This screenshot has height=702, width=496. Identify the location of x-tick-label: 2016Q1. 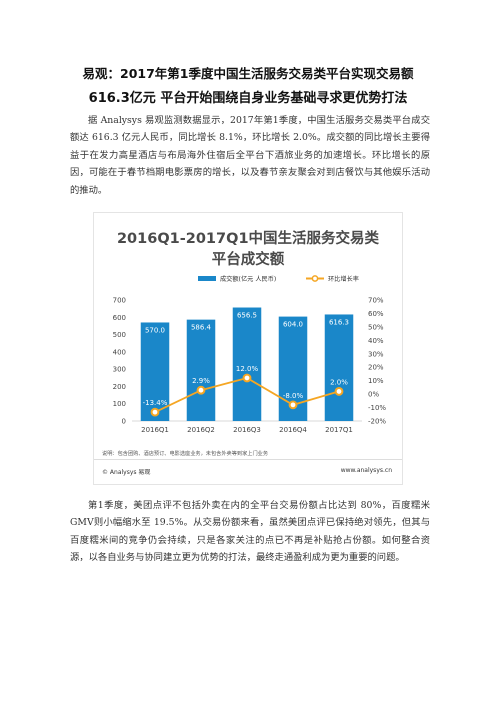
(155, 430).